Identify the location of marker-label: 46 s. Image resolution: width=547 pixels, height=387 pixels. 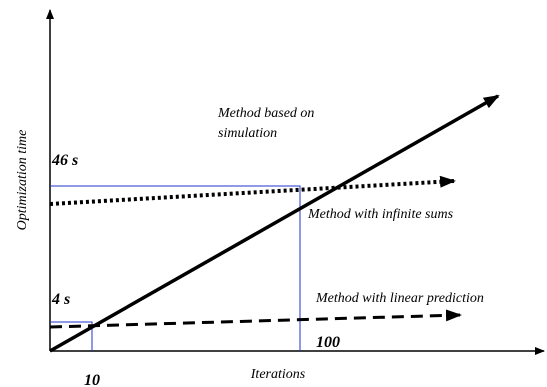
(64, 160).